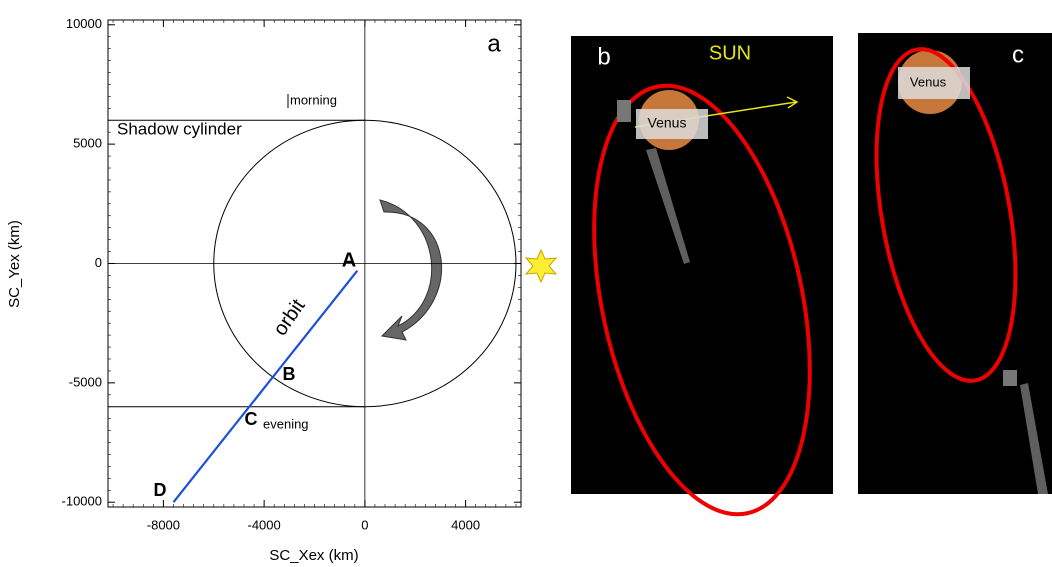  Describe the element at coordinates (251, 419) in the screenshot. I see `annotation: C` at that location.